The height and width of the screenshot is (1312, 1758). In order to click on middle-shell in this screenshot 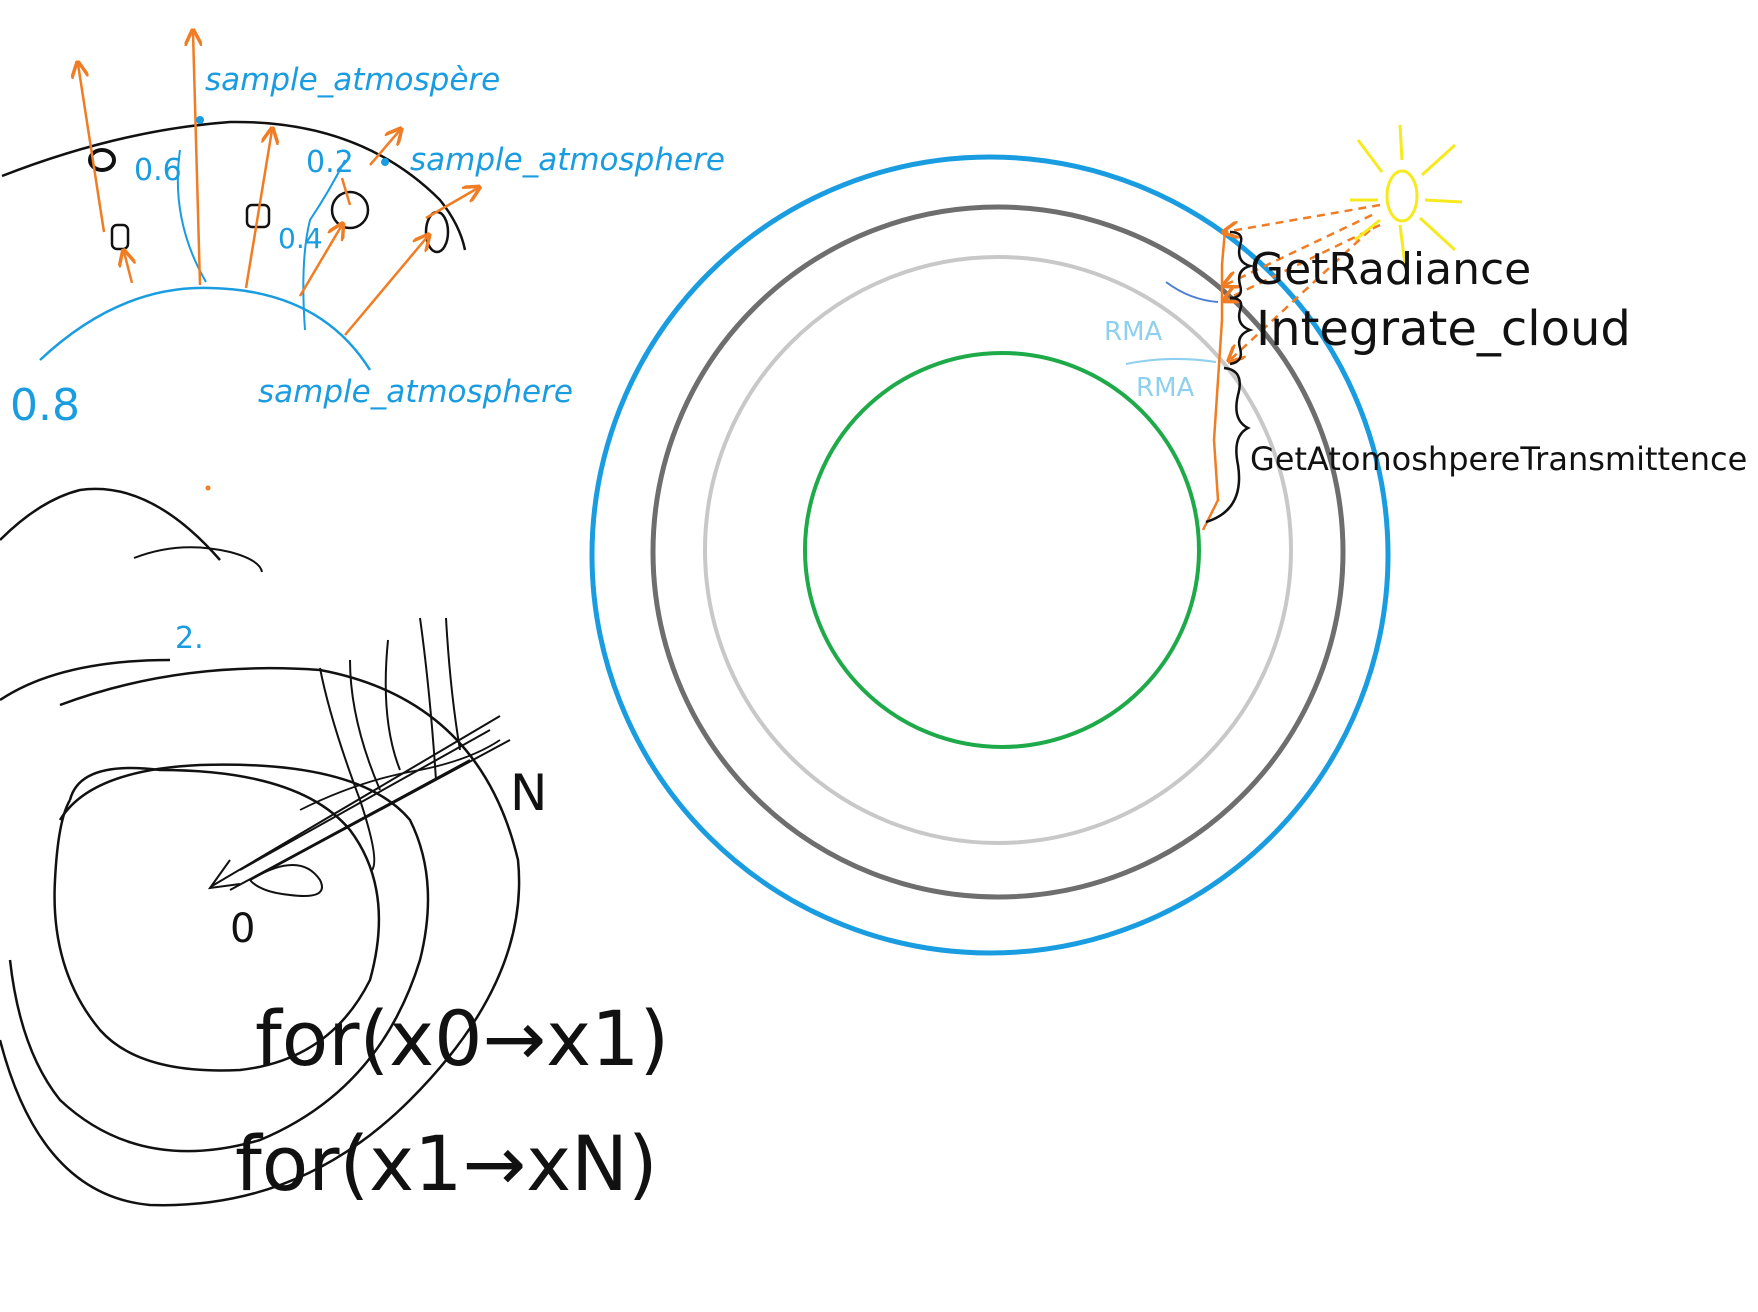, I will do `click(219, 958)`.